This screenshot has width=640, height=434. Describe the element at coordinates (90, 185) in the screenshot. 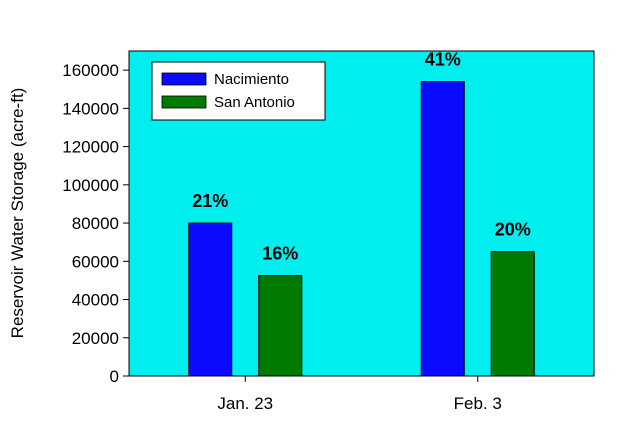

I see `y-tick-label: 100000` at that location.